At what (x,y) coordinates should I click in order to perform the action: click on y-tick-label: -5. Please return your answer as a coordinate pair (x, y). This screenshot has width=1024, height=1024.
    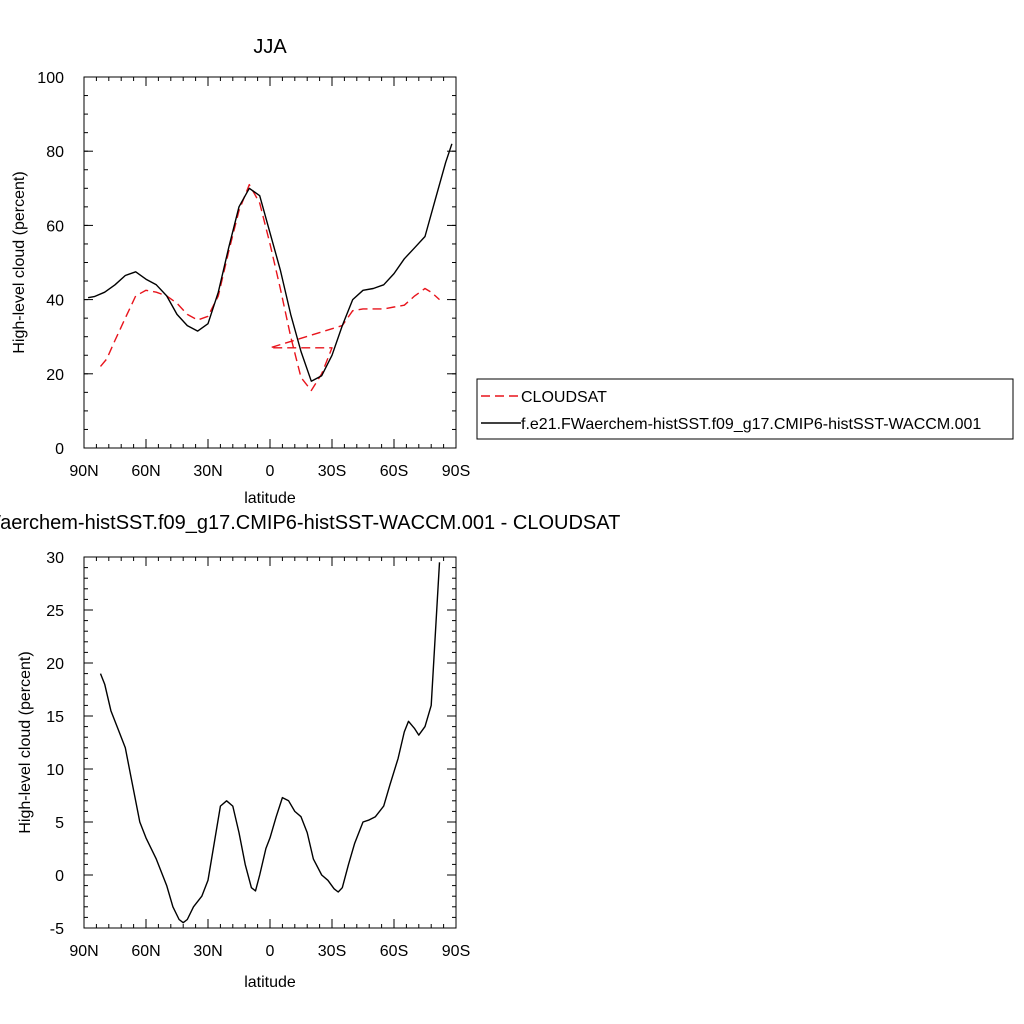
    Looking at the image, I should click on (57, 929).